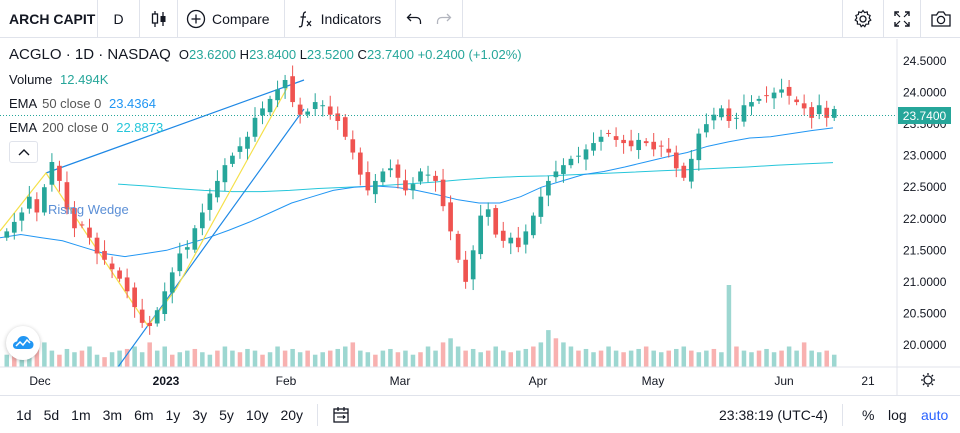 The width and height of the screenshot is (960, 433). What do you see at coordinates (51, 414) in the screenshot?
I see `range-button-5d: 5d` at bounding box center [51, 414].